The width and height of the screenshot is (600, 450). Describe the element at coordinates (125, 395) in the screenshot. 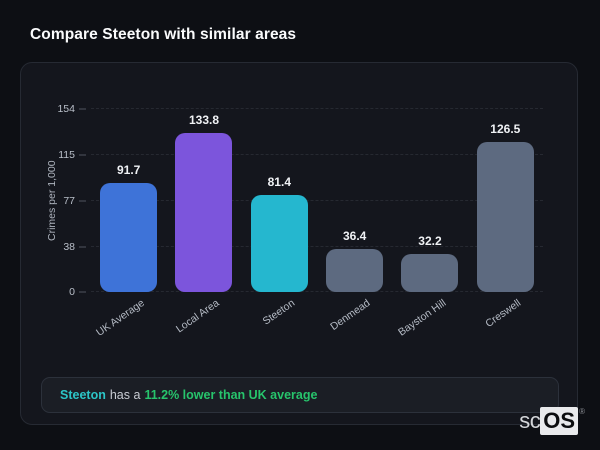

I see `note-middle-text: has a` at that location.